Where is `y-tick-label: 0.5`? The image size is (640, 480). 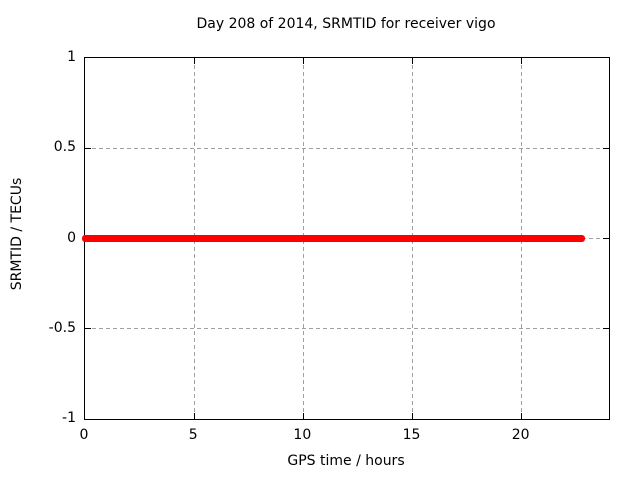 y-tick-label: 0.5 is located at coordinates (64, 147).